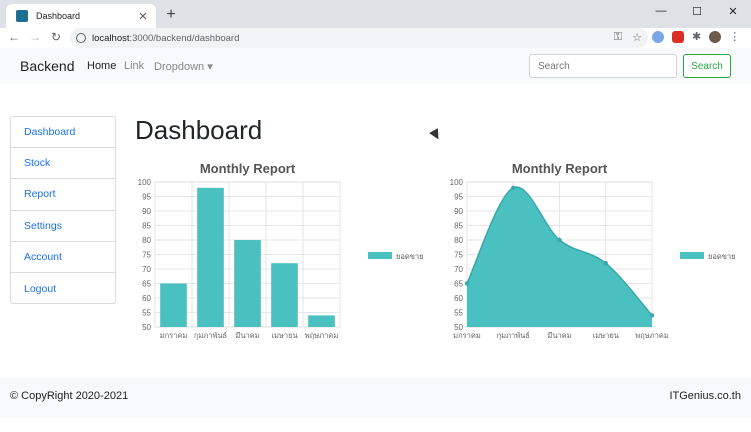 The height and width of the screenshot is (432, 751). Describe the element at coordinates (618, 37) in the screenshot. I see `key-icon: ⚿` at that location.